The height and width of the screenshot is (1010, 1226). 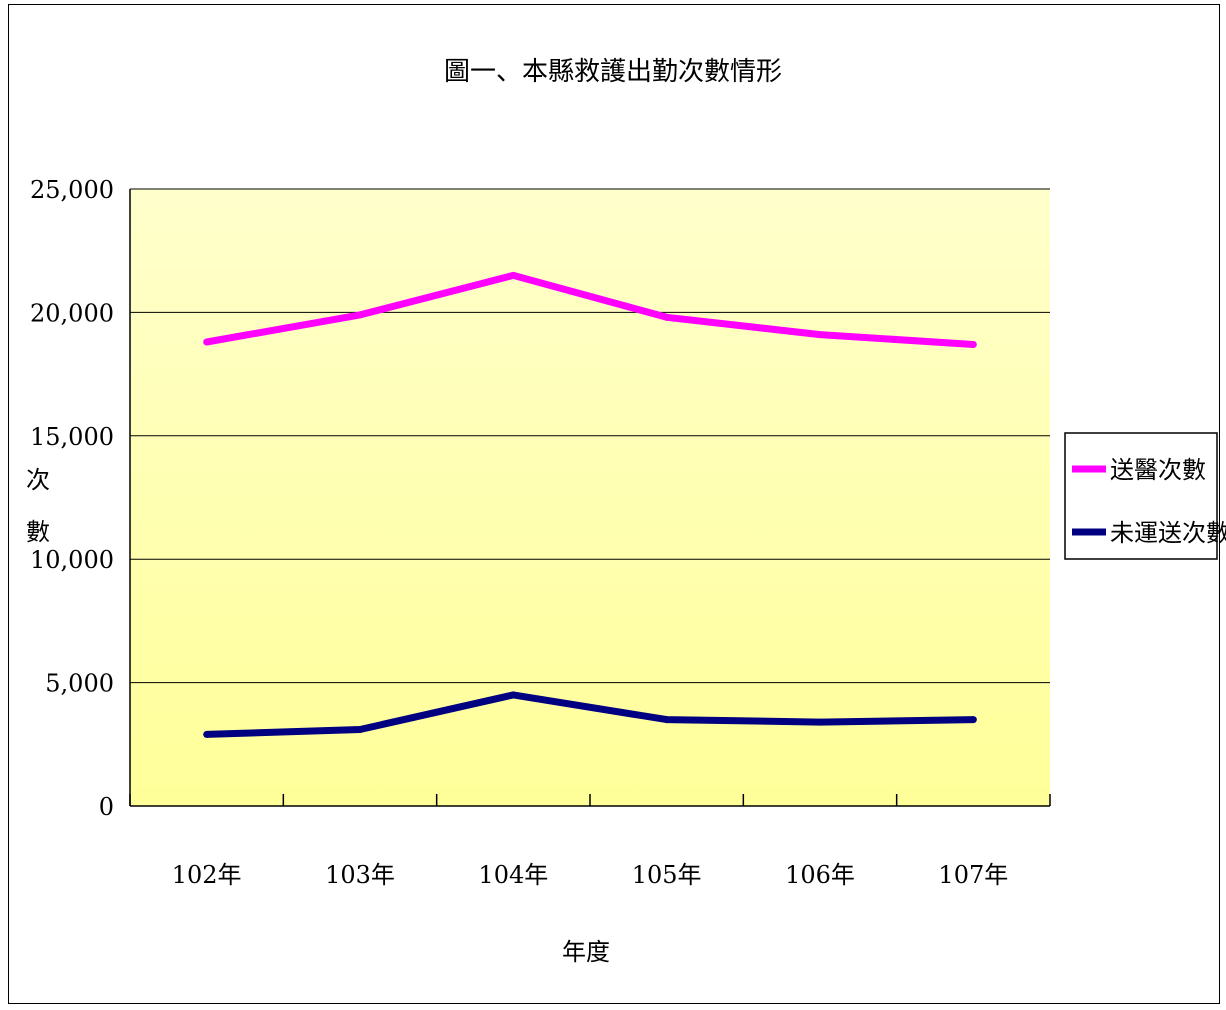 What do you see at coordinates (973, 875) in the screenshot?
I see `x-tick-label: 107年` at bounding box center [973, 875].